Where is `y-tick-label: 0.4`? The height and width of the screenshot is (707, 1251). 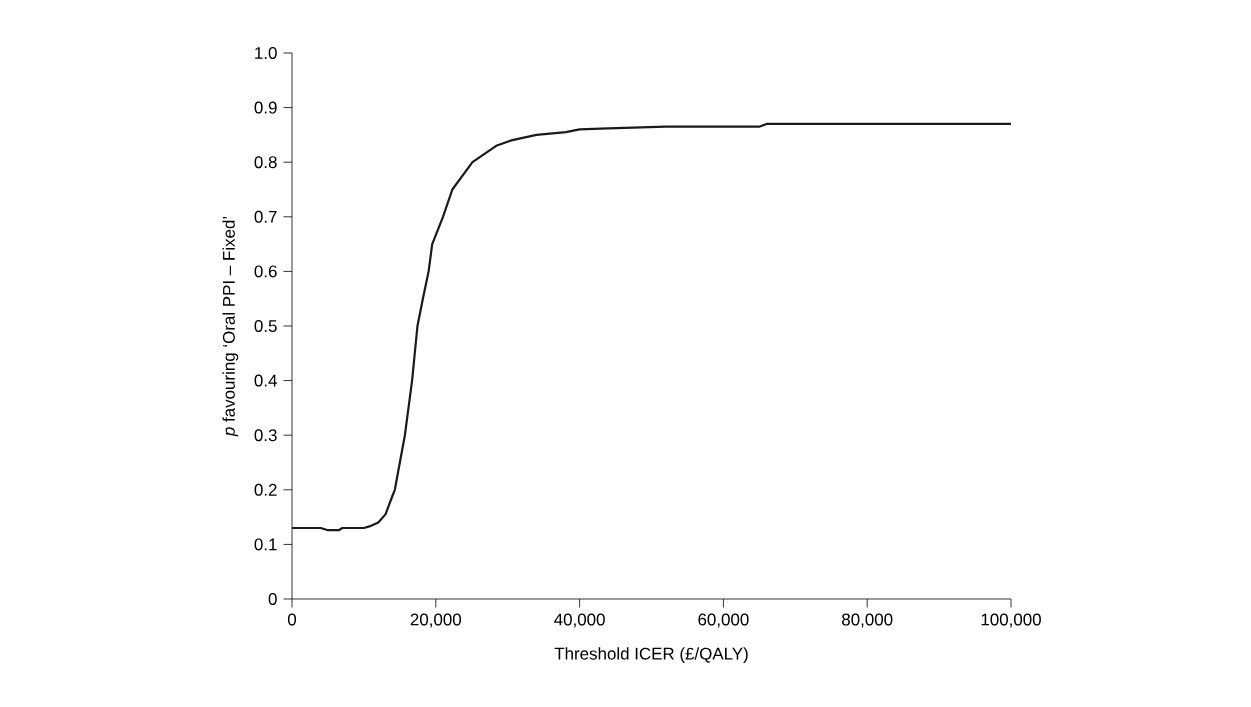
y-tick-label: 0.4 is located at coordinates (265, 380).